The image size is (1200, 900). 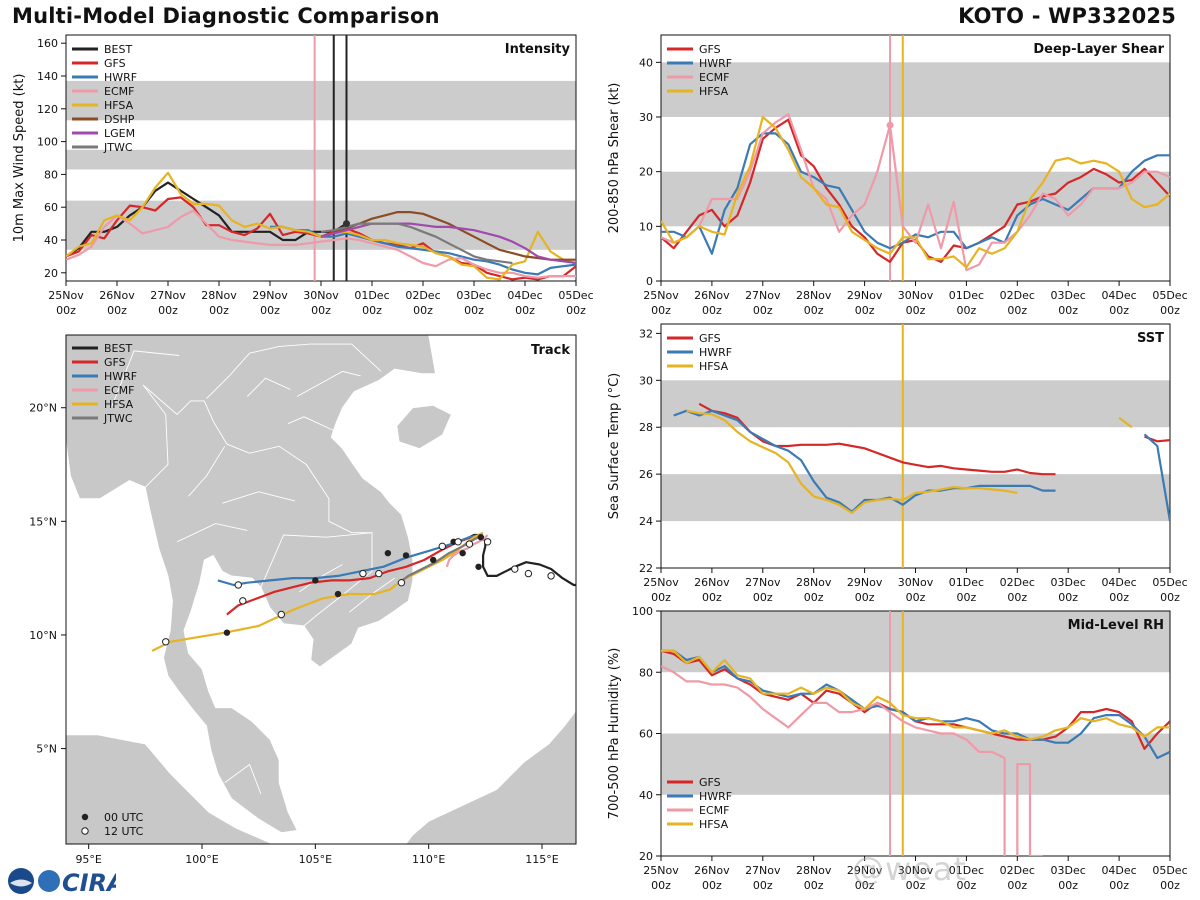 What do you see at coordinates (416, 243) in the screenshot?
I see `series-line-jtwc` at bounding box center [416, 243].